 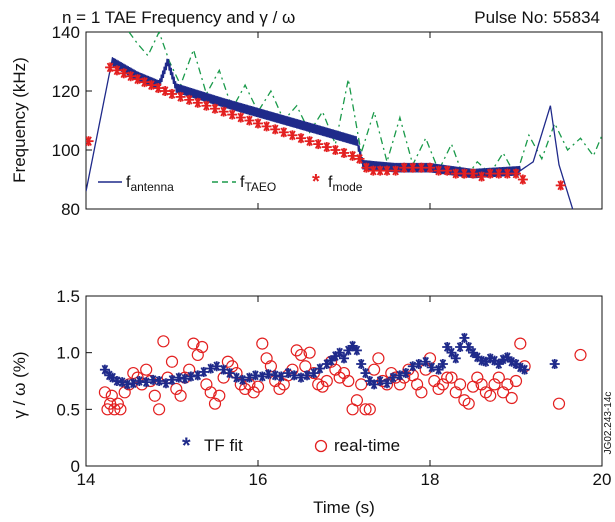 I want to click on legend-mode-label: fmode, so click(x=345, y=184).